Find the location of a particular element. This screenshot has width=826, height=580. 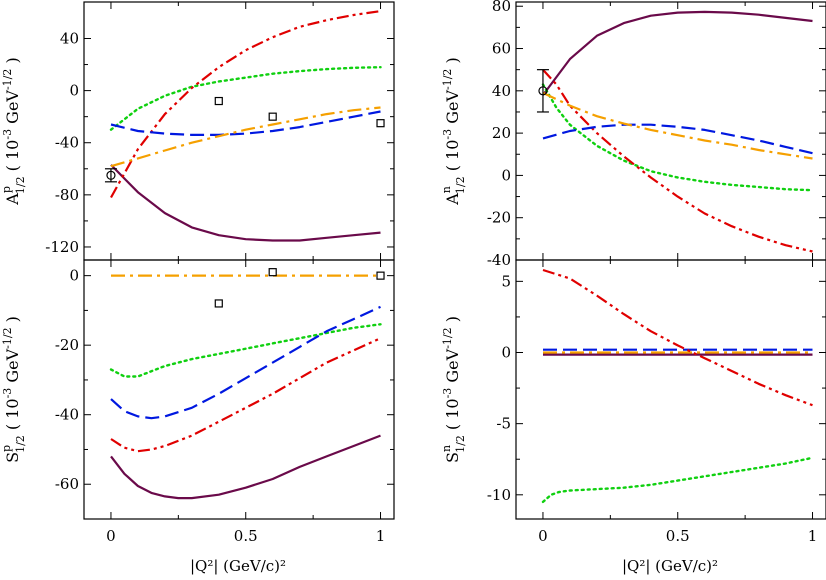

y-tick-label: 5 is located at coordinates (506, 281).